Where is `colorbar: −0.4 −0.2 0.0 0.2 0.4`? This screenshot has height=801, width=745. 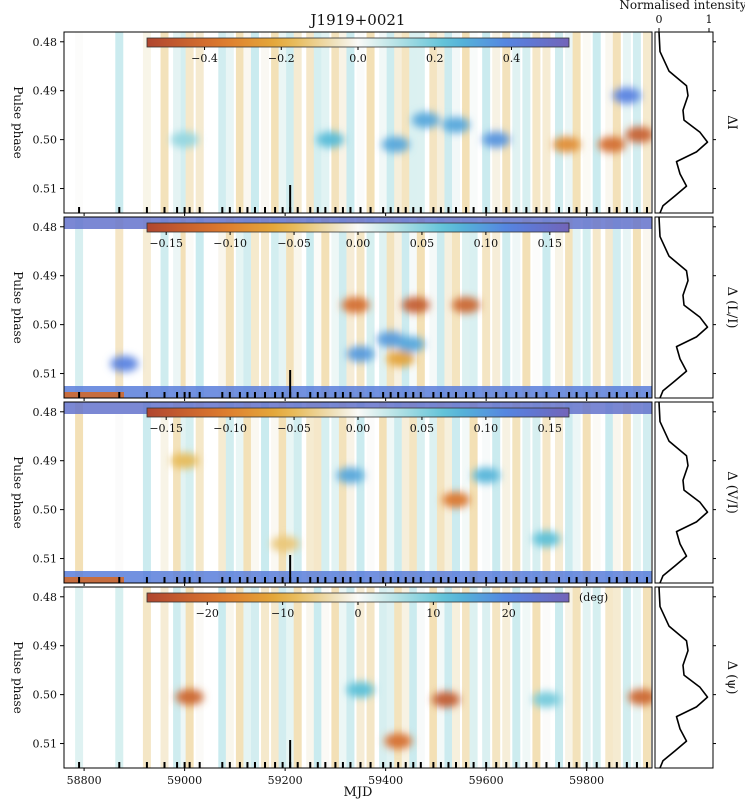 colorbar: −0.4 −0.2 0.0 0.2 0.4 is located at coordinates (358, 51).